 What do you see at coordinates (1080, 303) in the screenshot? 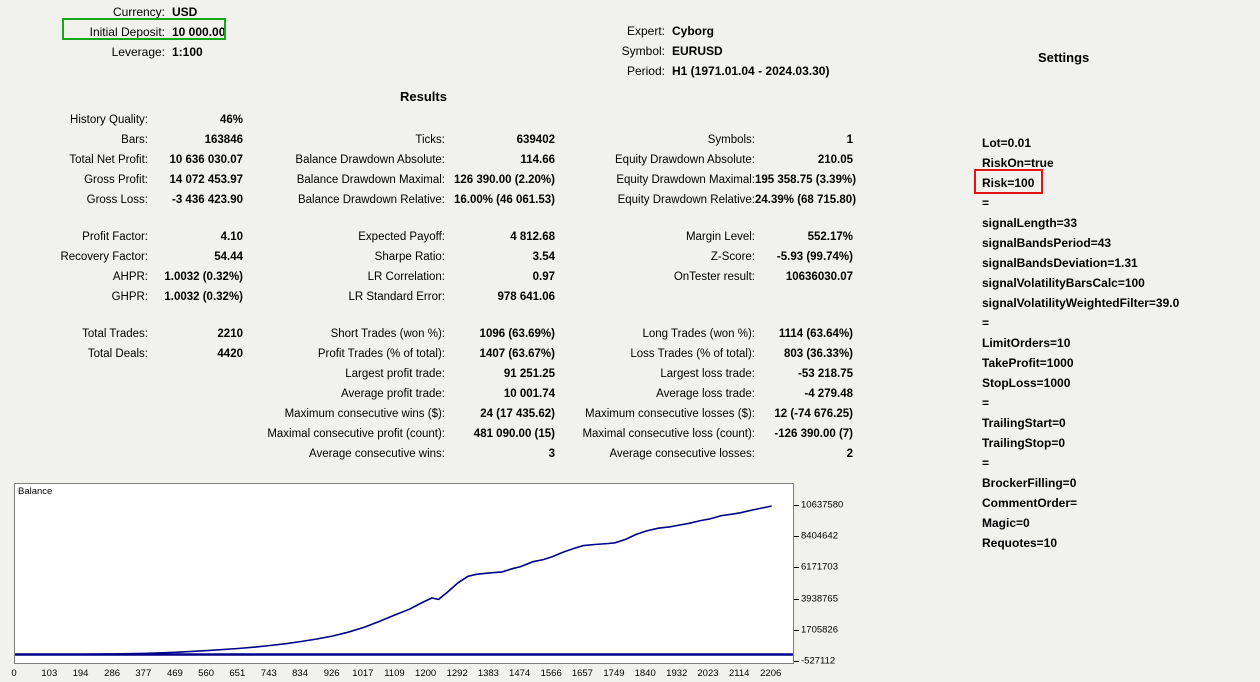
I see `setting-item: signalVolatilityWeightedFilter=39.0` at bounding box center [1080, 303].